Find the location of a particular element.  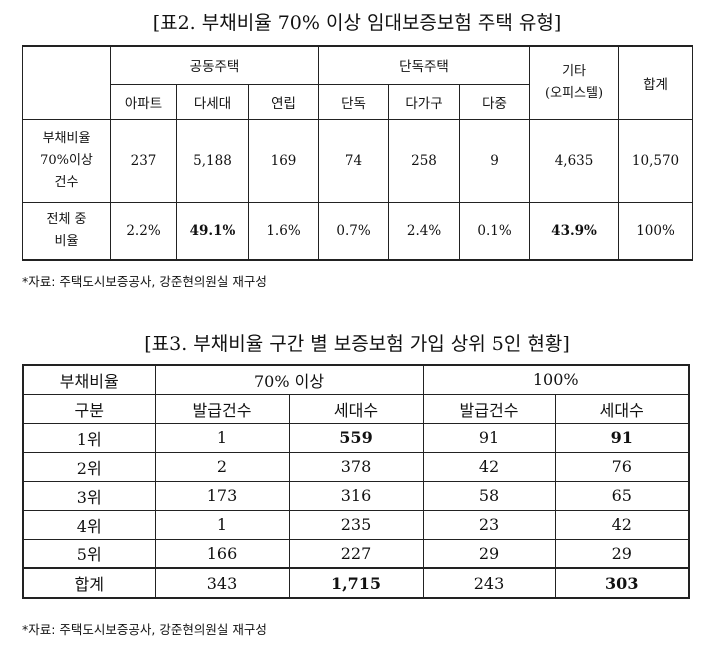

etc-header: 기타 (오피스텔) is located at coordinates (574, 82).